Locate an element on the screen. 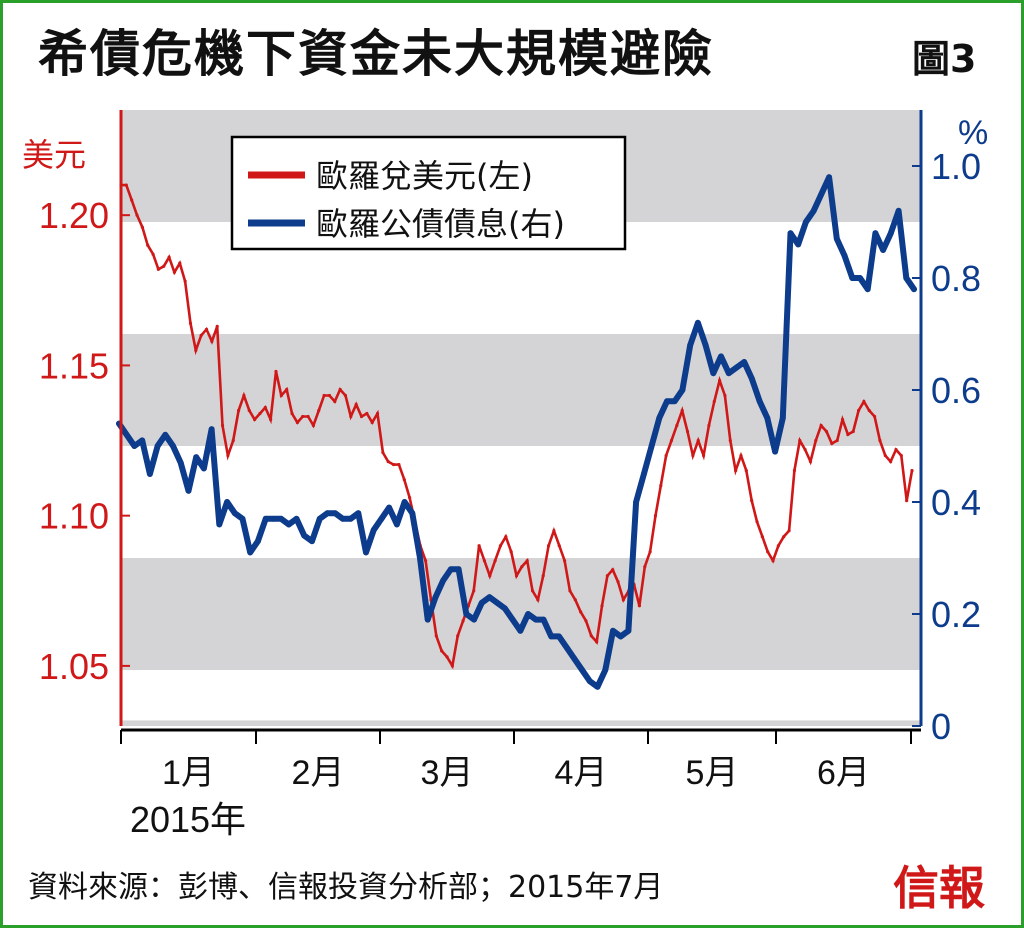 The image size is (1024, 928). left-tick-label-3: 1.20 is located at coordinates (74, 215).